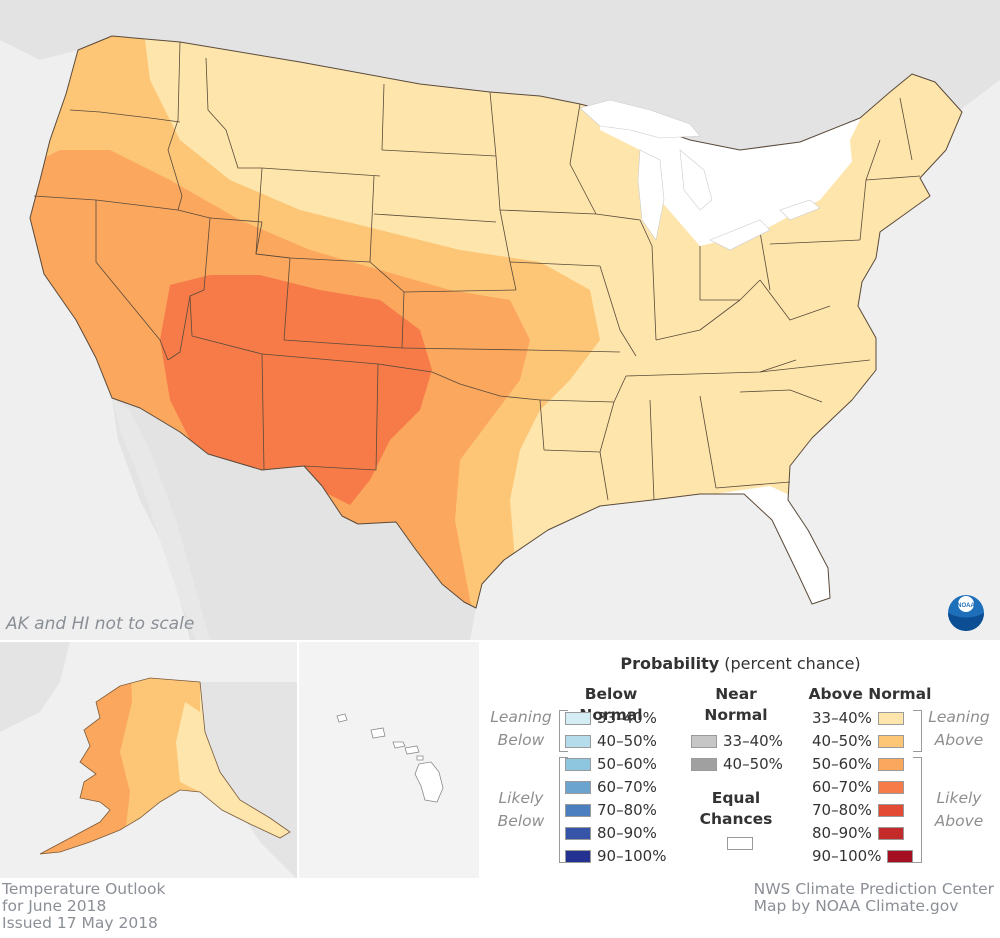 The image size is (1000, 938). Describe the element at coordinates (842, 833) in the screenshot. I see `above-normal-label: 80–90%` at that location.